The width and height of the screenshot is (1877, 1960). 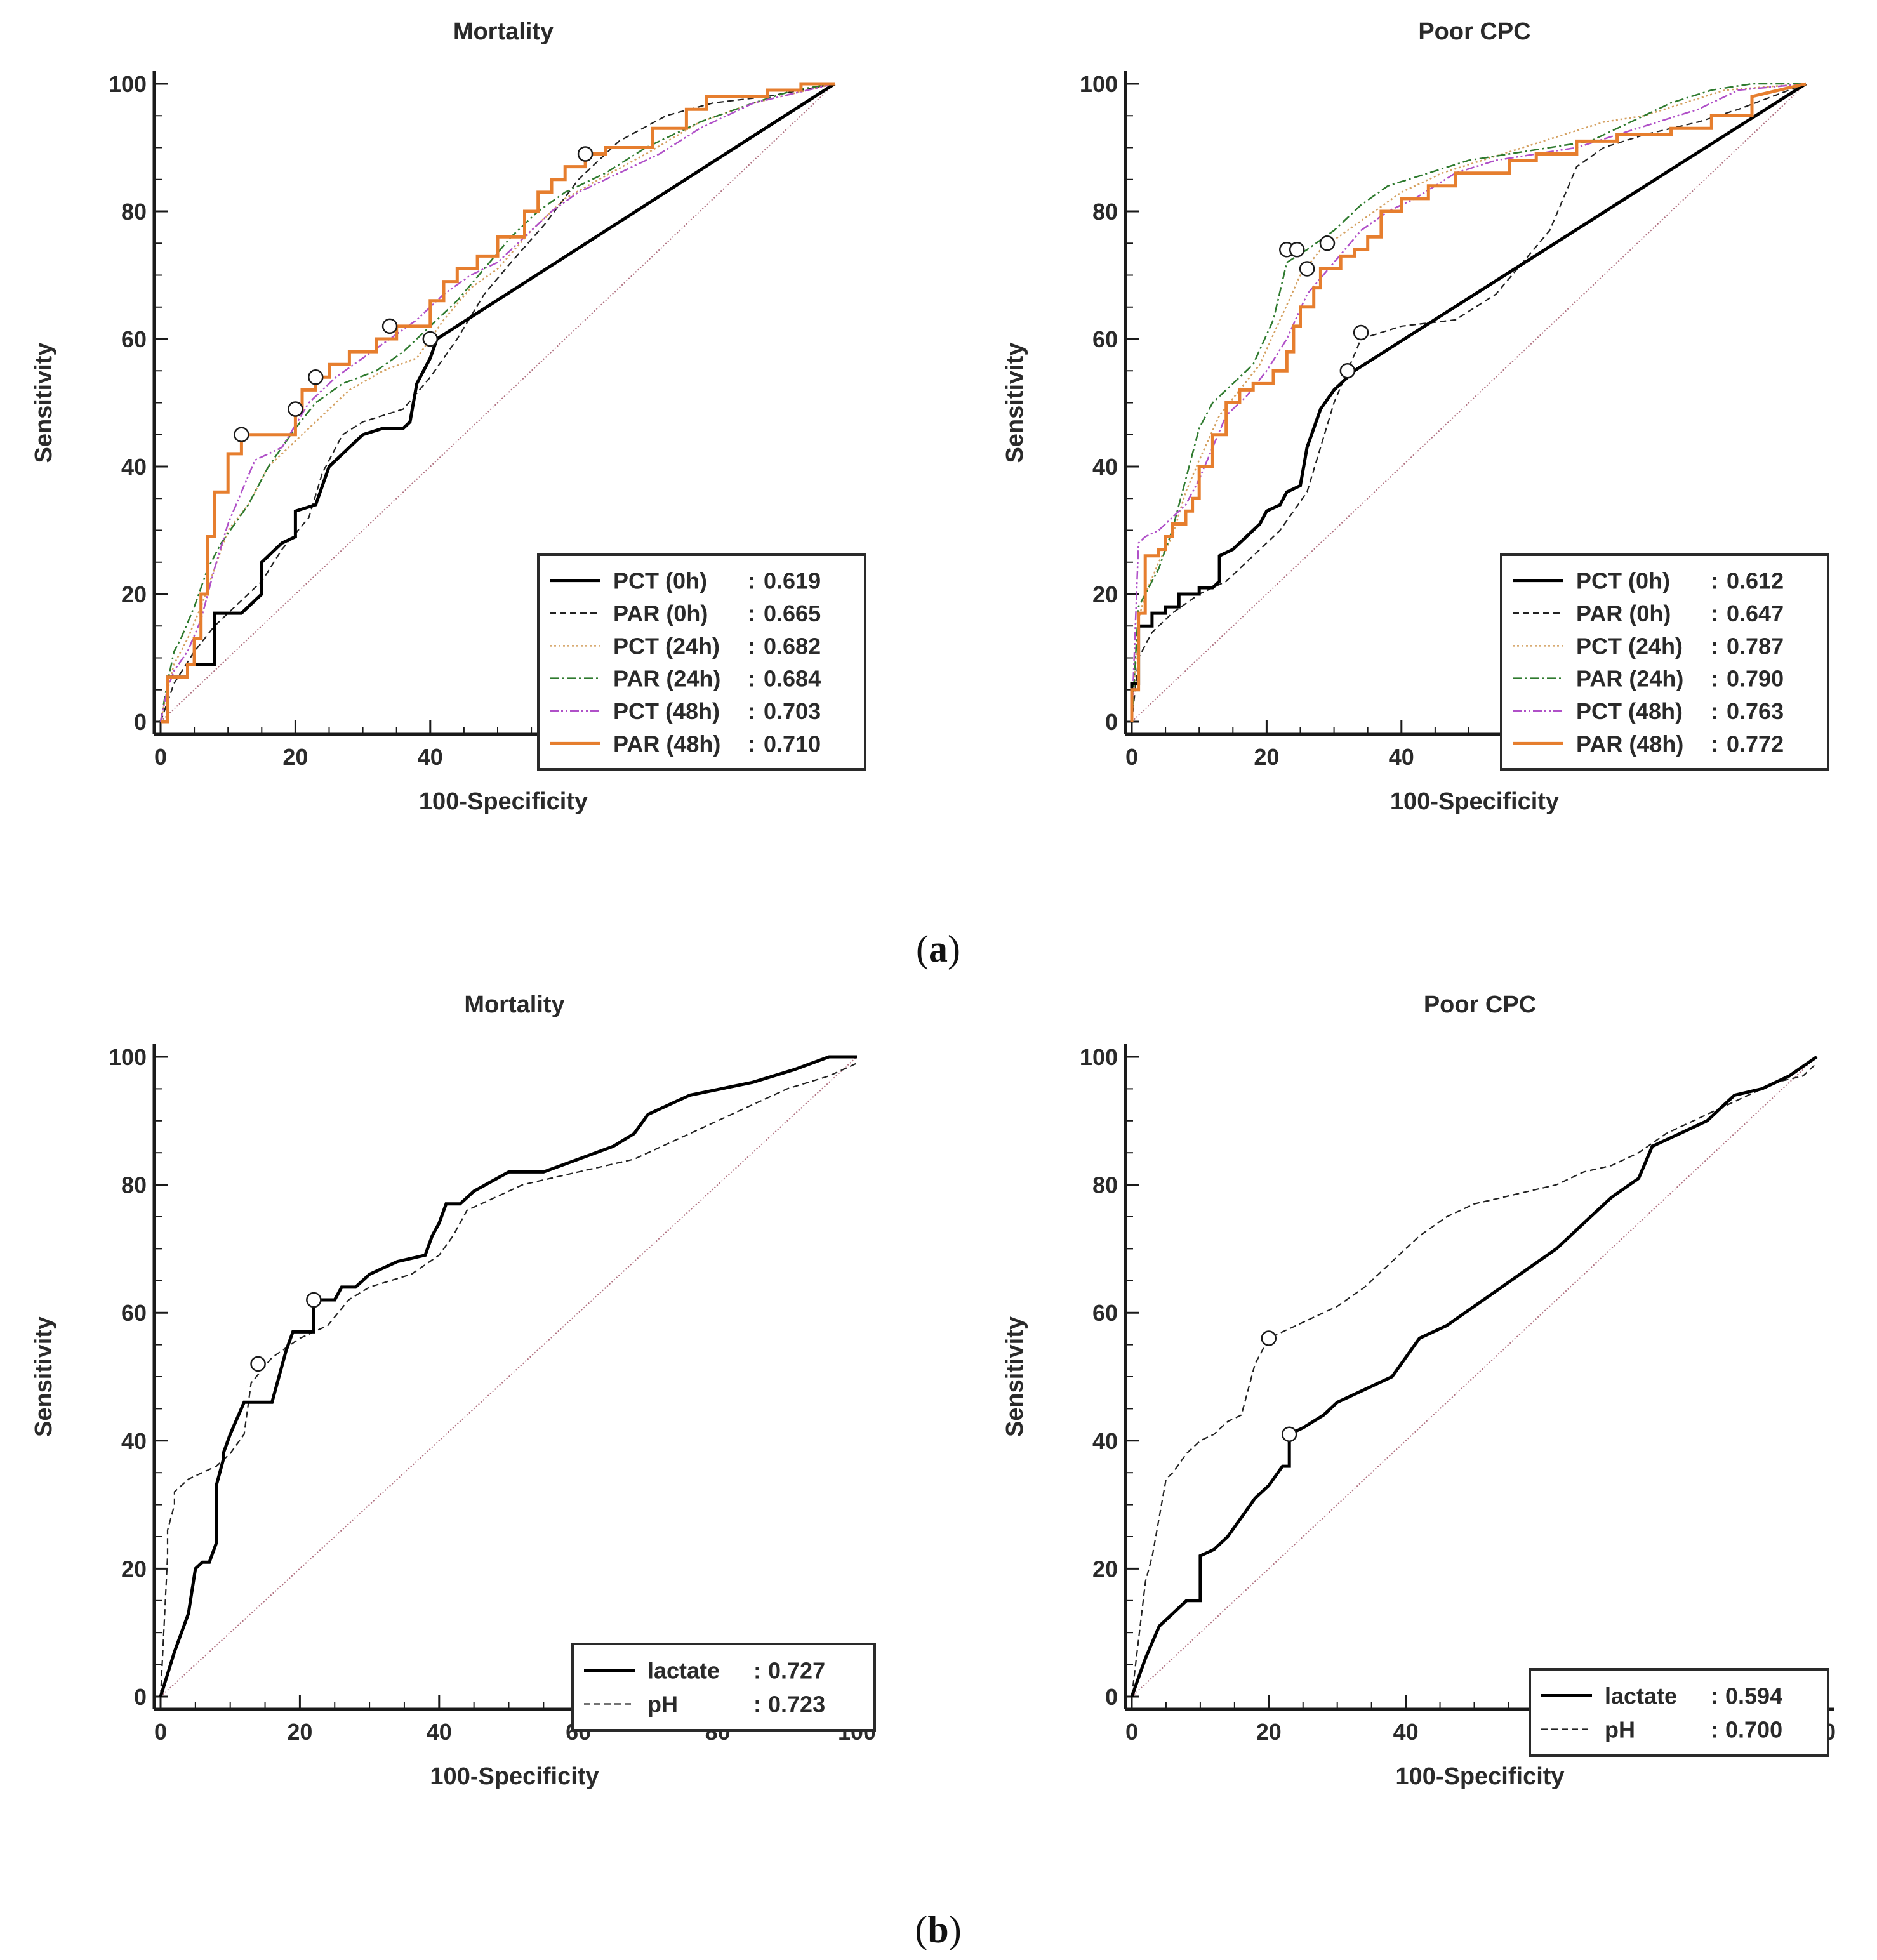 I want to click on panel-label-a-letter: a, so click(x=938, y=949).